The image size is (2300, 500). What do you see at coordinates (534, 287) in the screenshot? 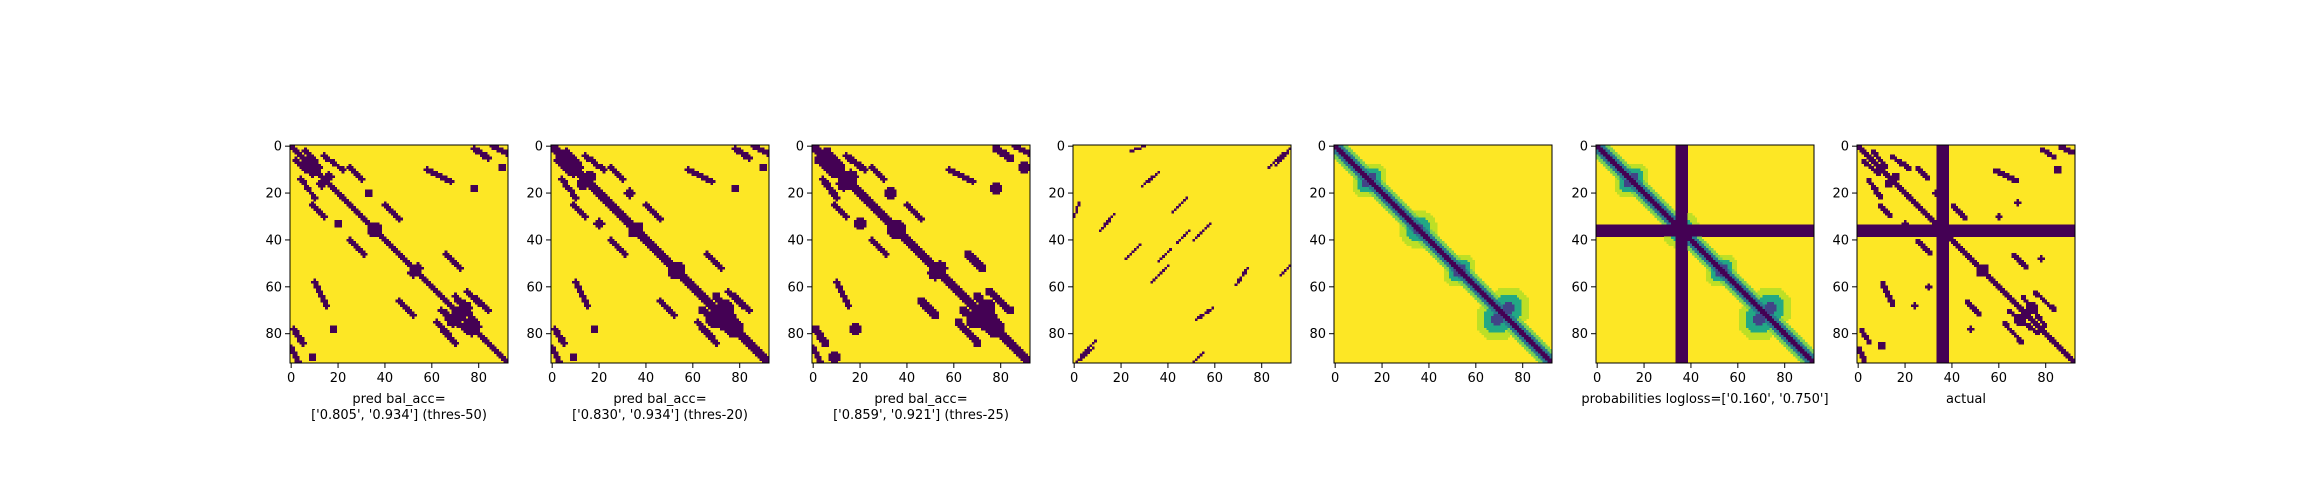
I see `y-tick-label: 60` at bounding box center [534, 287].